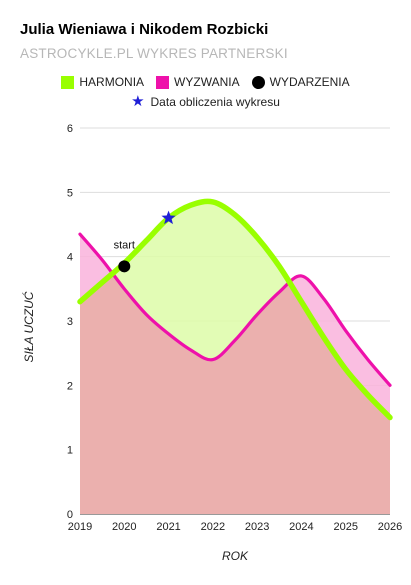 Image resolution: width=411 pixels, height=585 pixels. Describe the element at coordinates (70, 515) in the screenshot. I see `y-tick-label-0: 0` at that location.